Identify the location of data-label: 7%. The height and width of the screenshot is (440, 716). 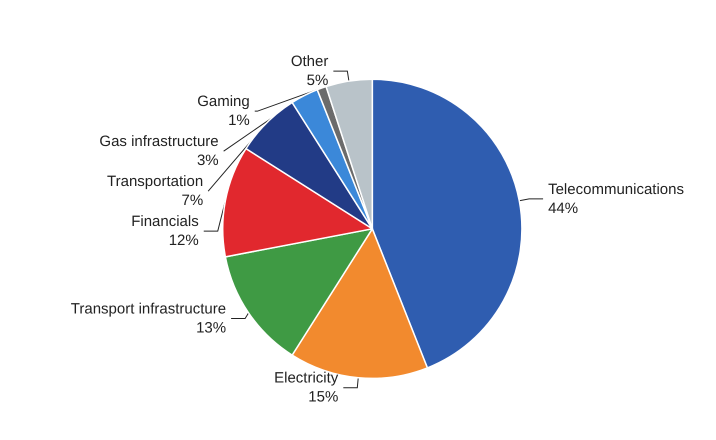
(192, 201).